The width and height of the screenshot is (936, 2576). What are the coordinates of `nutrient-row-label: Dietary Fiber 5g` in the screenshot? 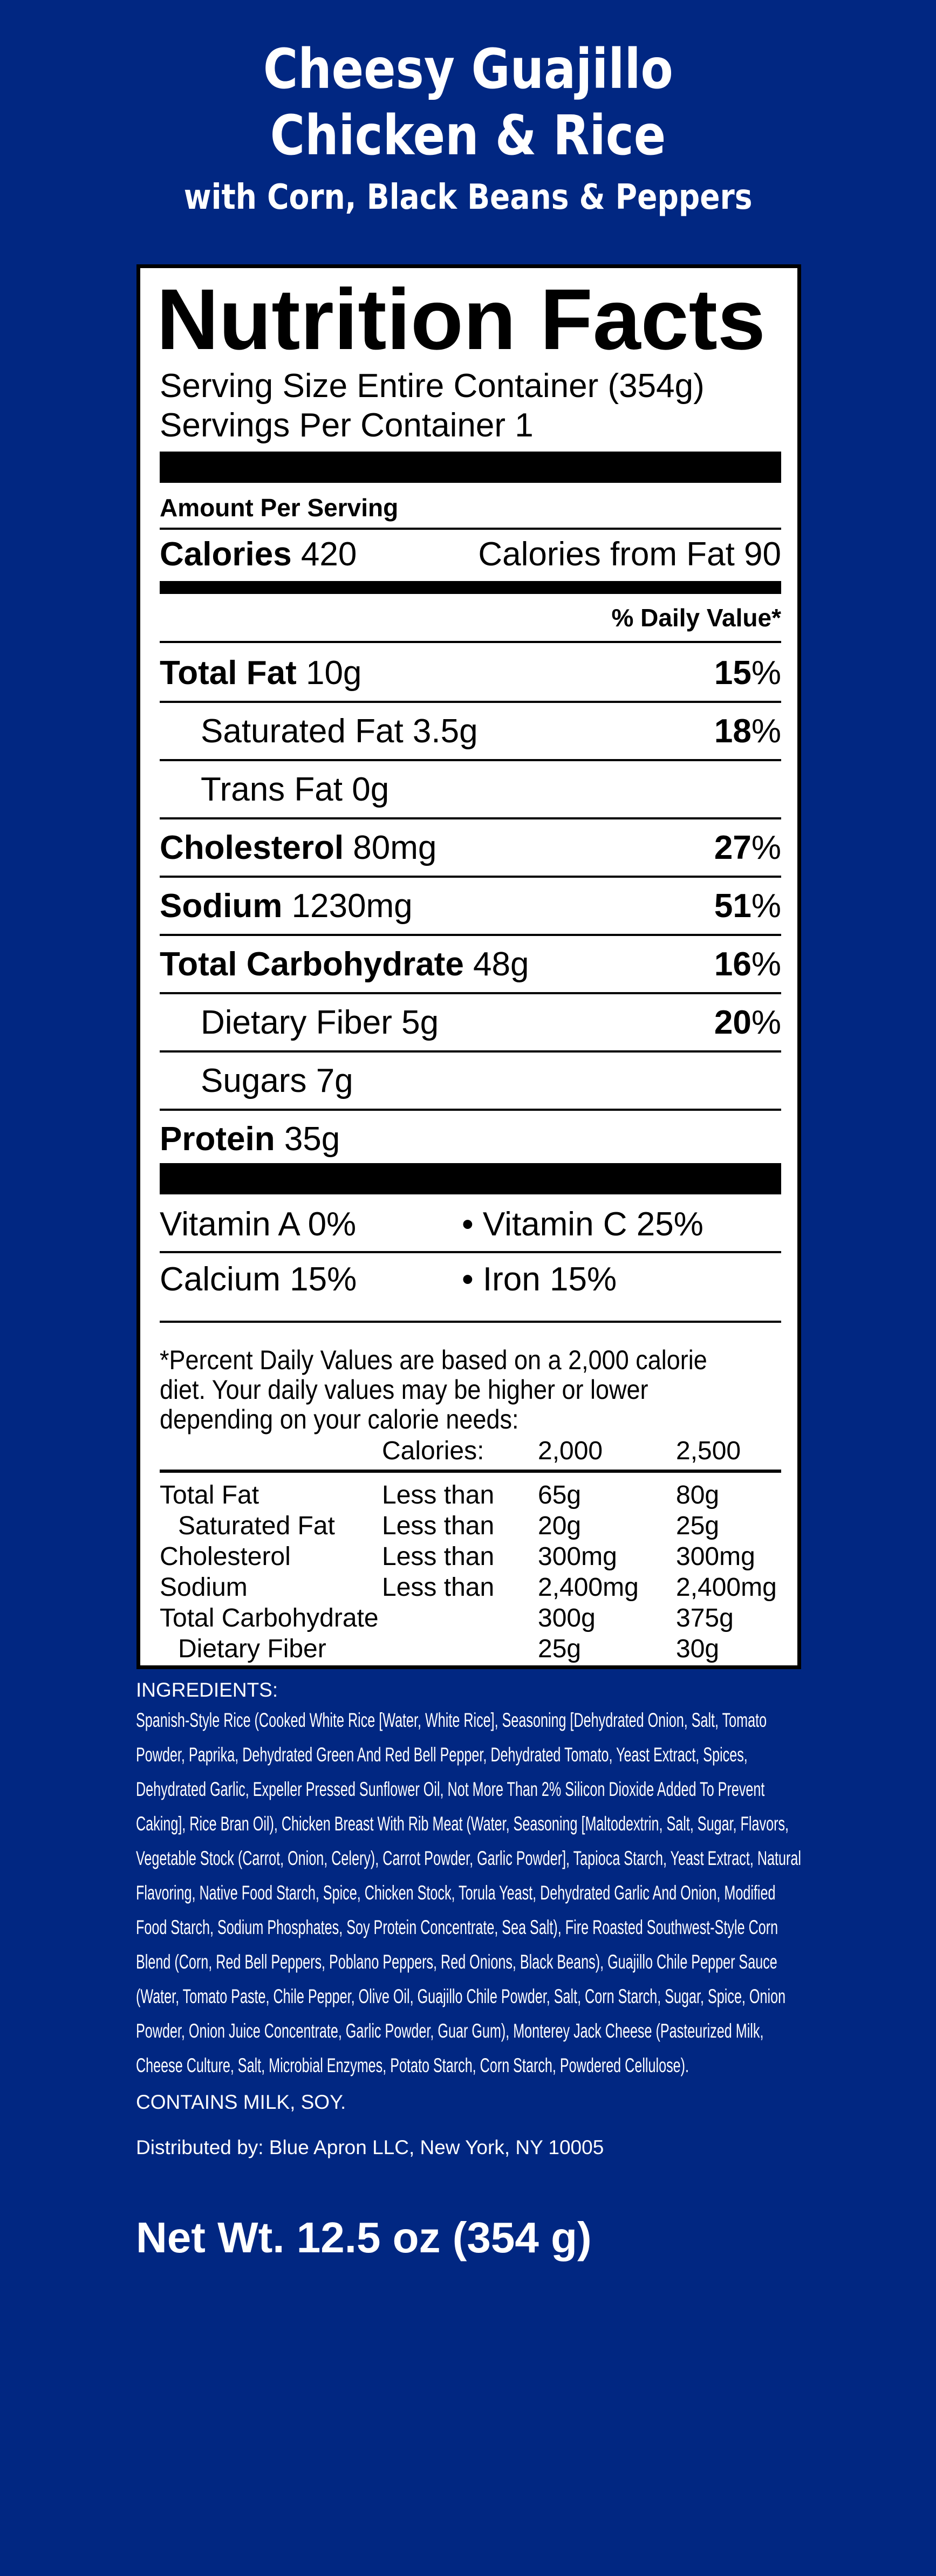 It's located at (320, 1023).